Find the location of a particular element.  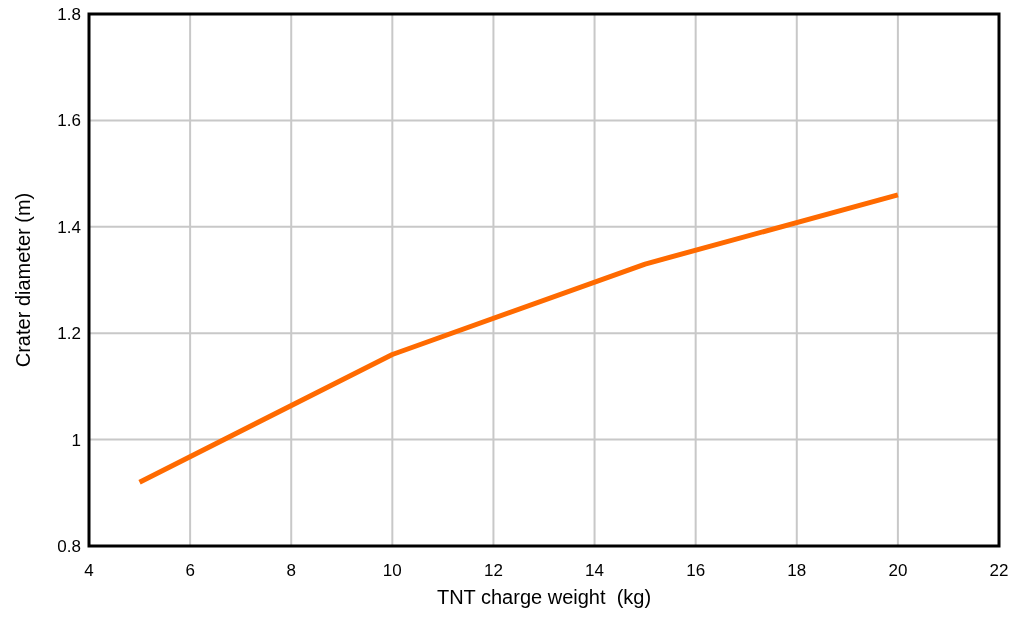

y-tick-label: 1.2 is located at coordinates (69, 334).